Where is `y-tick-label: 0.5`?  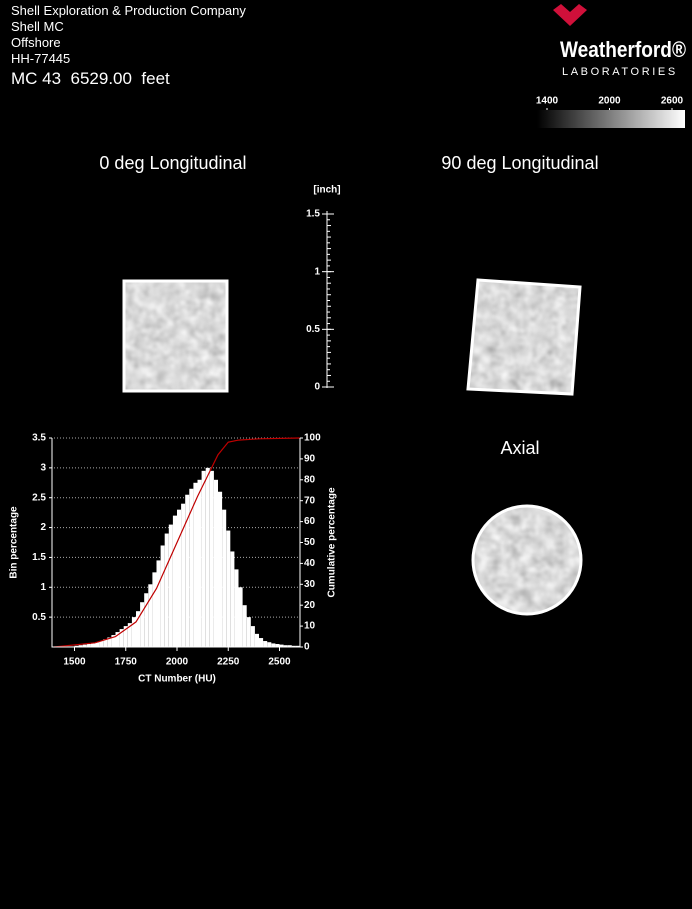
y-tick-label: 0.5 is located at coordinates (39, 617).